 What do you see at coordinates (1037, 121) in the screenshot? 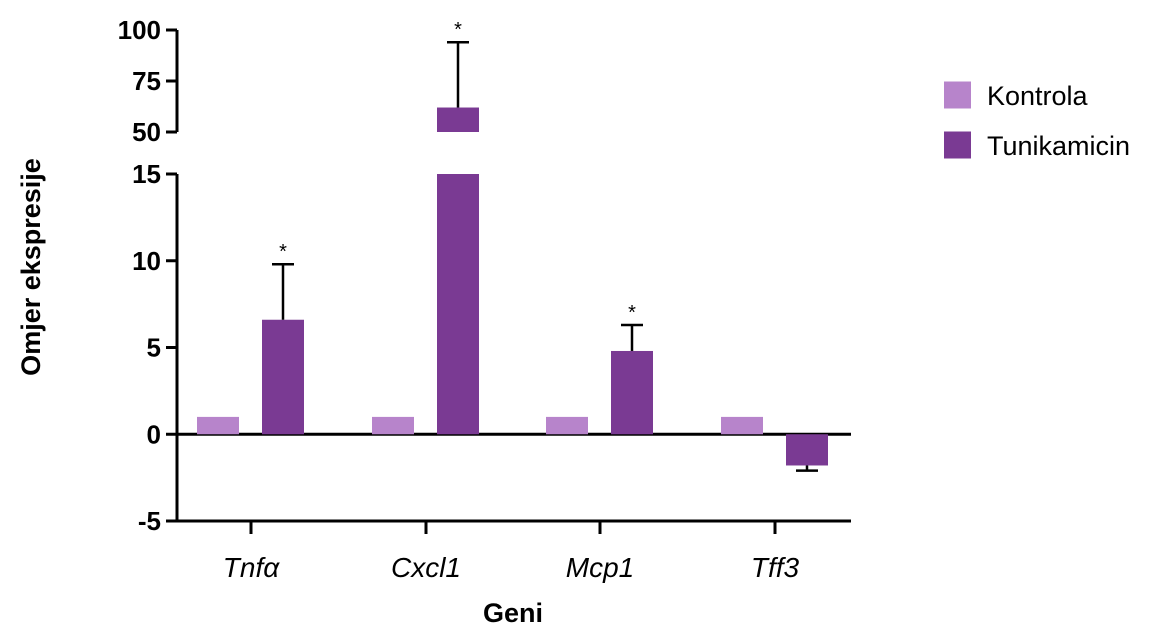
I see `legend: Kontrola Tunikamicin` at bounding box center [1037, 121].